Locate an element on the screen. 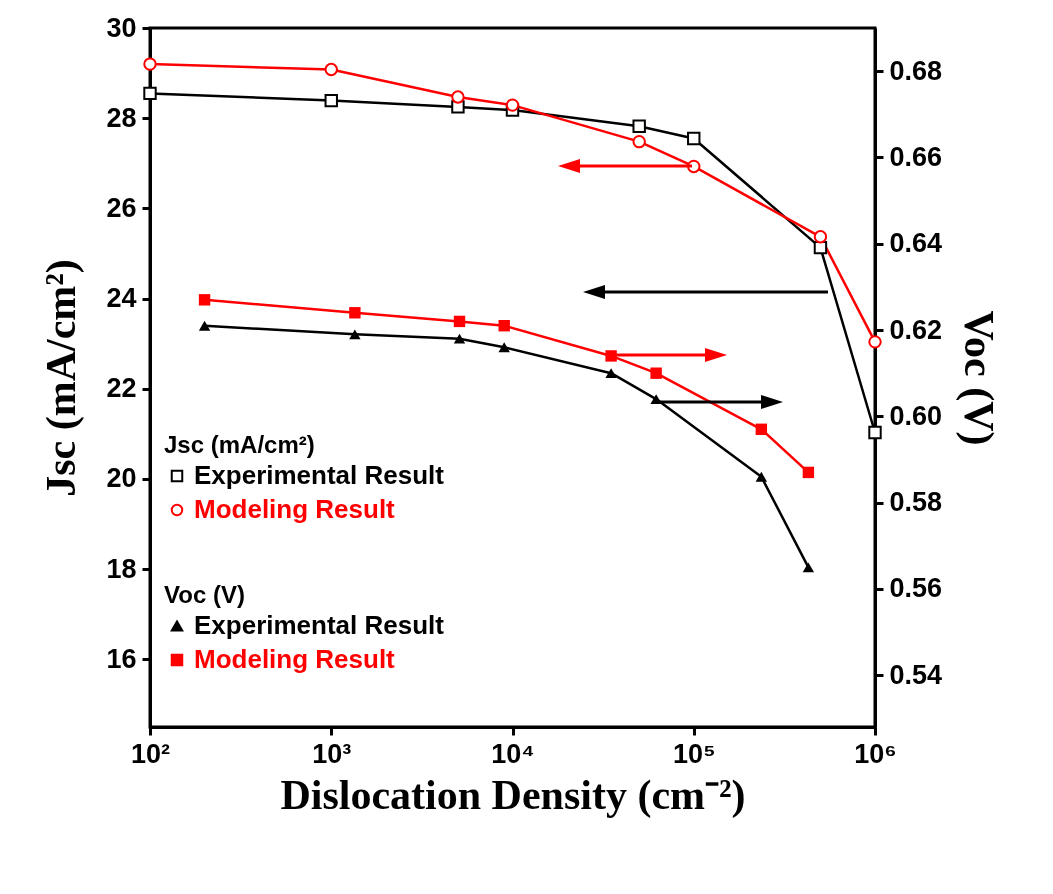 This screenshot has width=1053, height=894. y-tick-label: 16 is located at coordinates (121, 658).